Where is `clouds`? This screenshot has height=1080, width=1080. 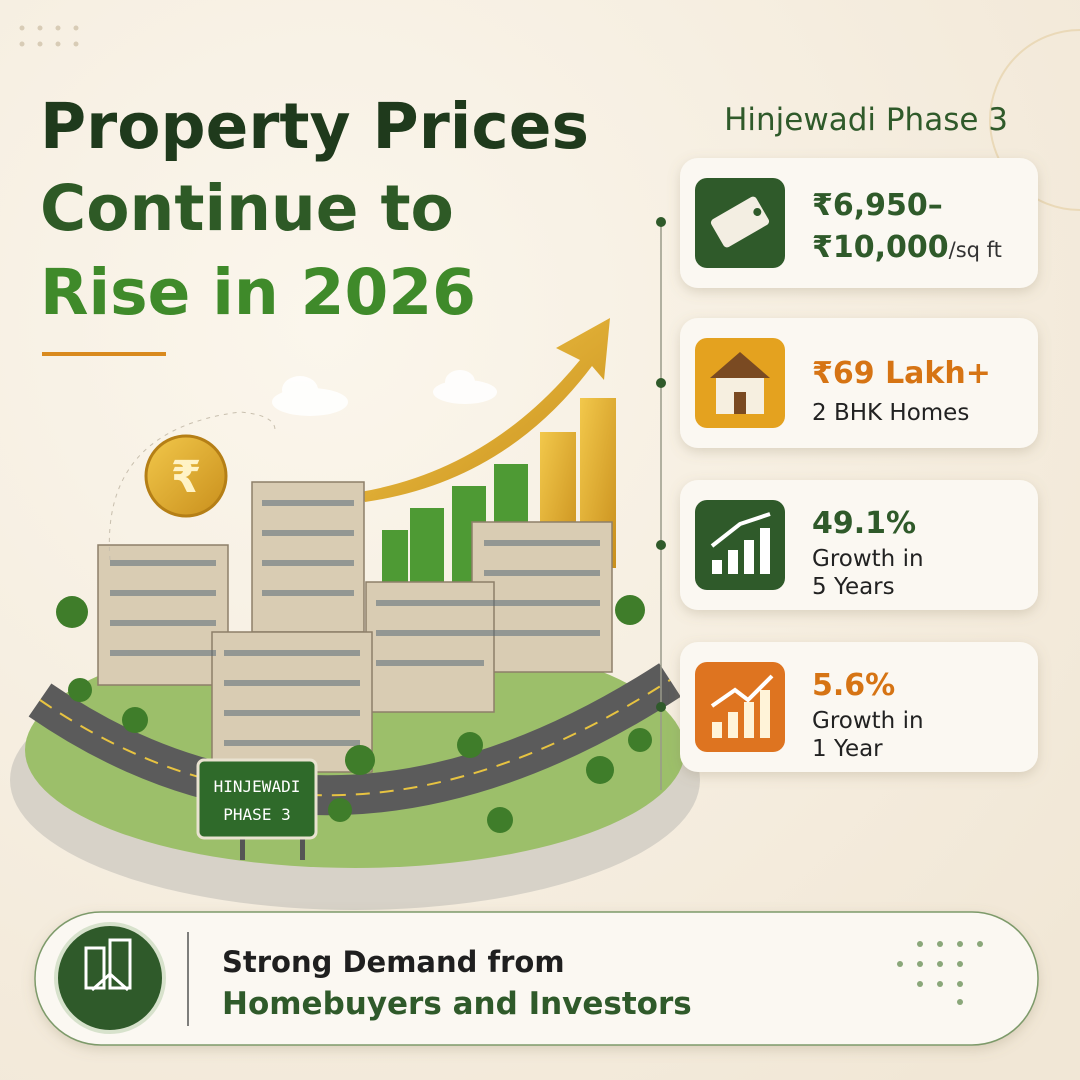 clouds is located at coordinates (384, 393).